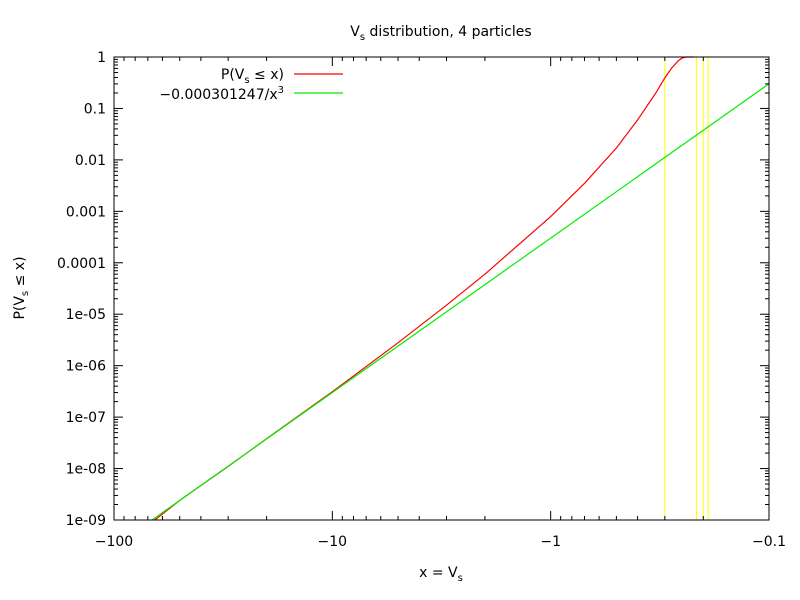  I want to click on y-tick-label: 1e-08, so click(86, 470).